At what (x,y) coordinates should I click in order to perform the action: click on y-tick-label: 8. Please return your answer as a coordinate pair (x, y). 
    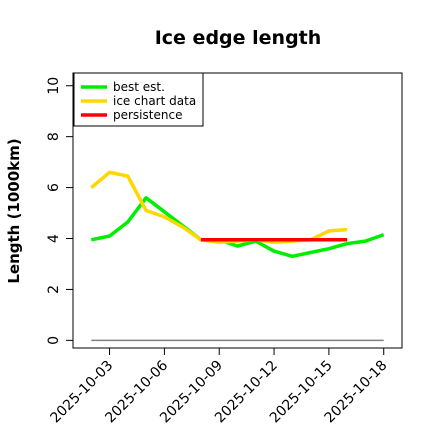
    Looking at the image, I should click on (54, 136).